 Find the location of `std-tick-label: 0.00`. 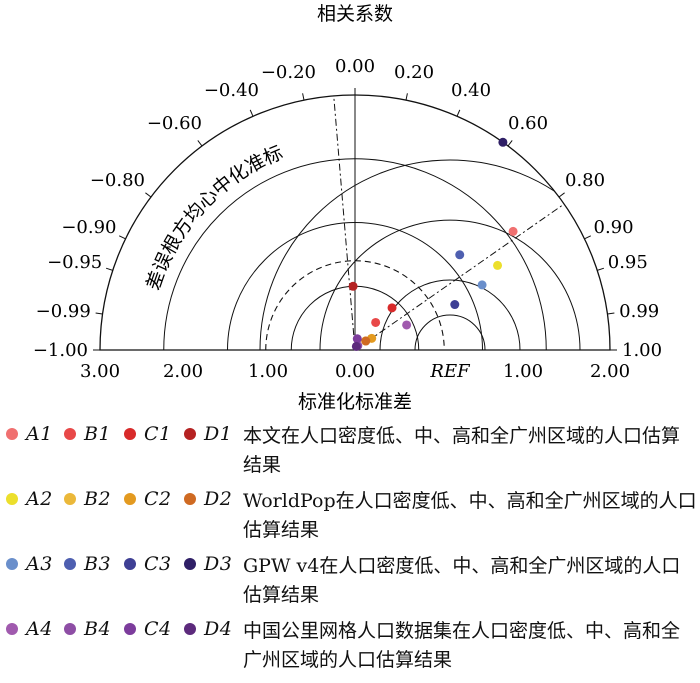

std-tick-label: 0.00 is located at coordinates (355, 371).